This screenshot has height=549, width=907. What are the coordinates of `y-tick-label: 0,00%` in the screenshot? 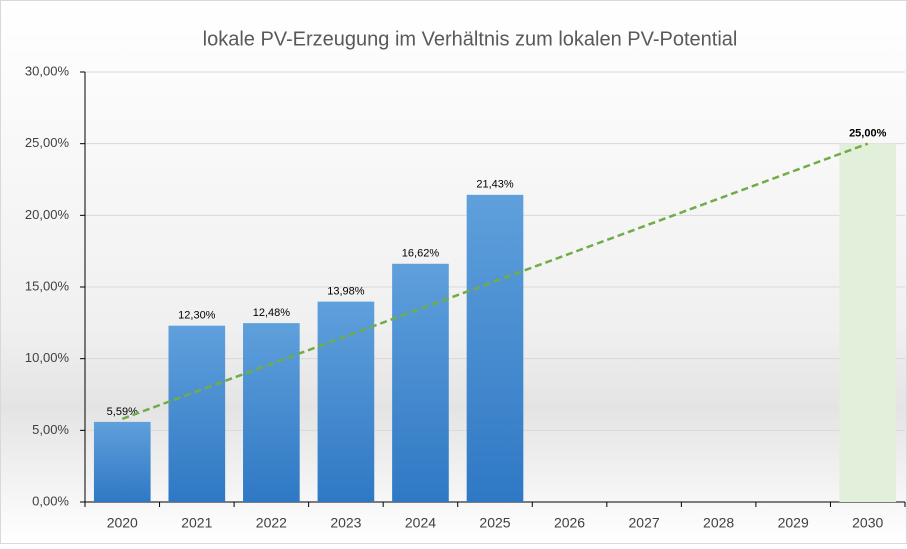 It's located at (50, 500).